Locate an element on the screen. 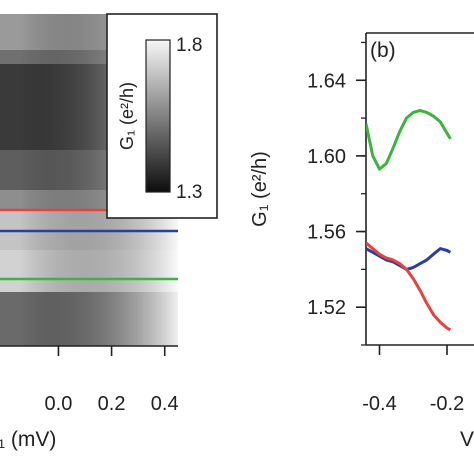 The height and width of the screenshot is (474, 474). heatmap-x-label: ₁ (mV) is located at coordinates (28, 439).